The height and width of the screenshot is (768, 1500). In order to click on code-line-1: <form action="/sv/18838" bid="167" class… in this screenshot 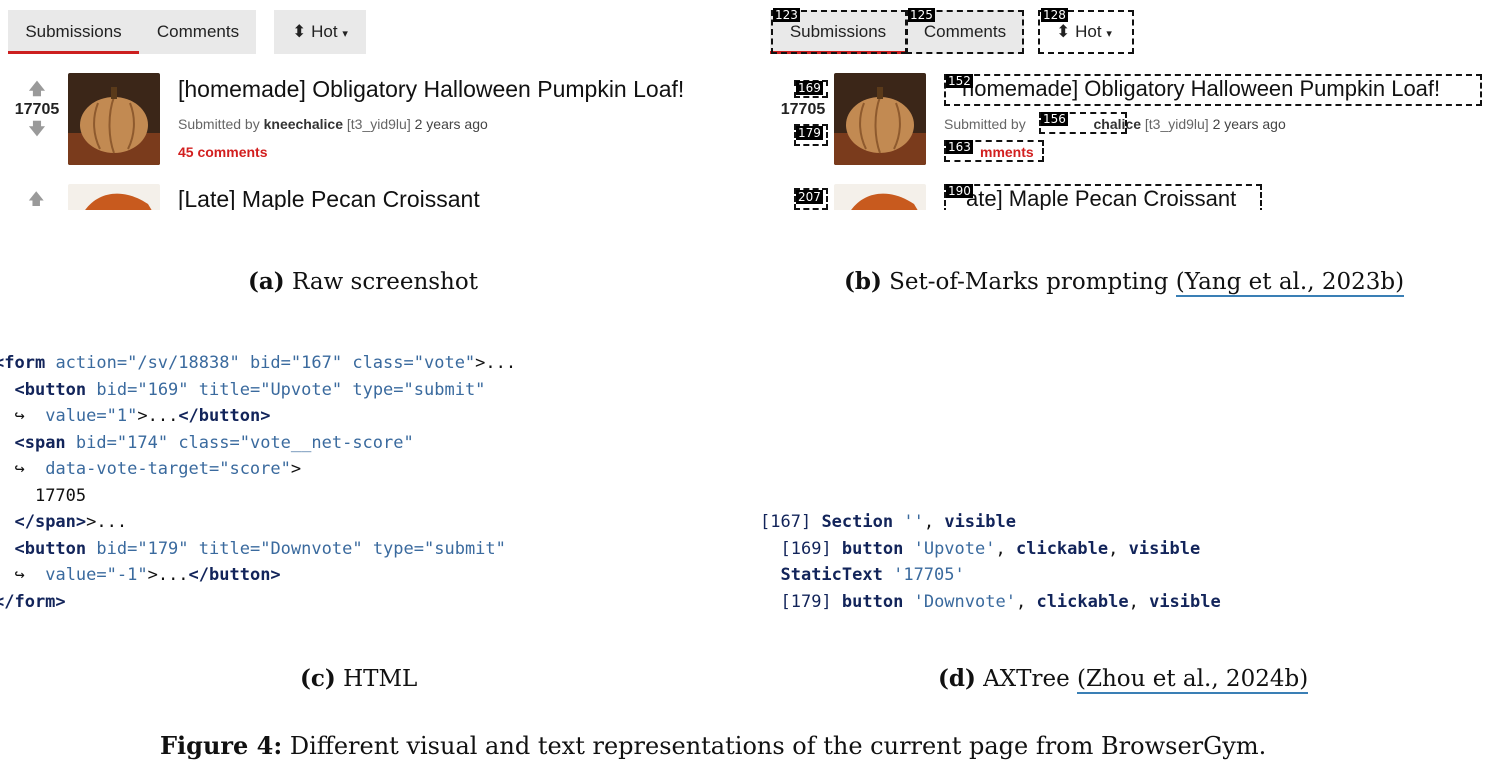, I will do `click(258, 363)`.